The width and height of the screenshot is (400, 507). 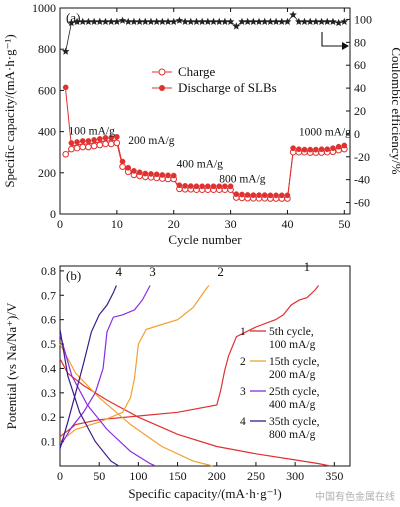 I want to click on y-tick-label-a: 1000, so click(x=44, y=8).